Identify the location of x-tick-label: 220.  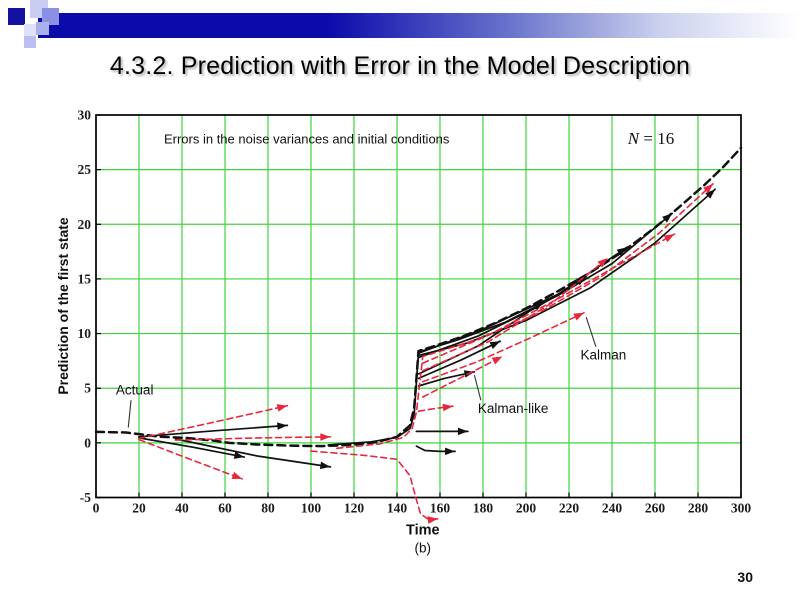
(569, 508).